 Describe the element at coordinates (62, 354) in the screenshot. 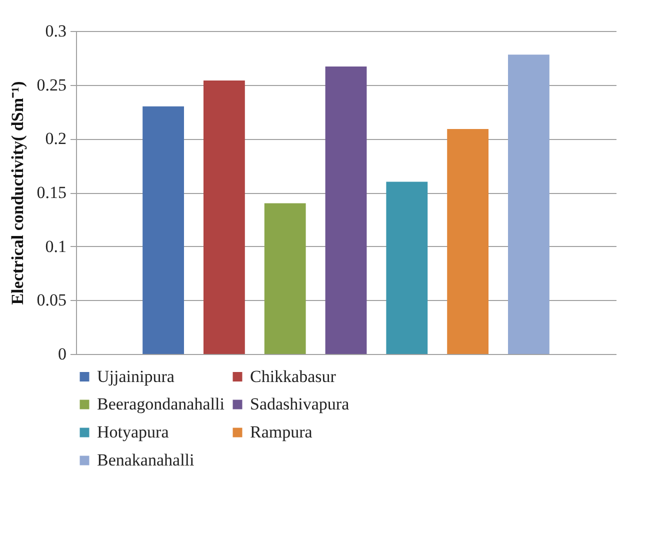

I see `y-tick-label: 0` at that location.